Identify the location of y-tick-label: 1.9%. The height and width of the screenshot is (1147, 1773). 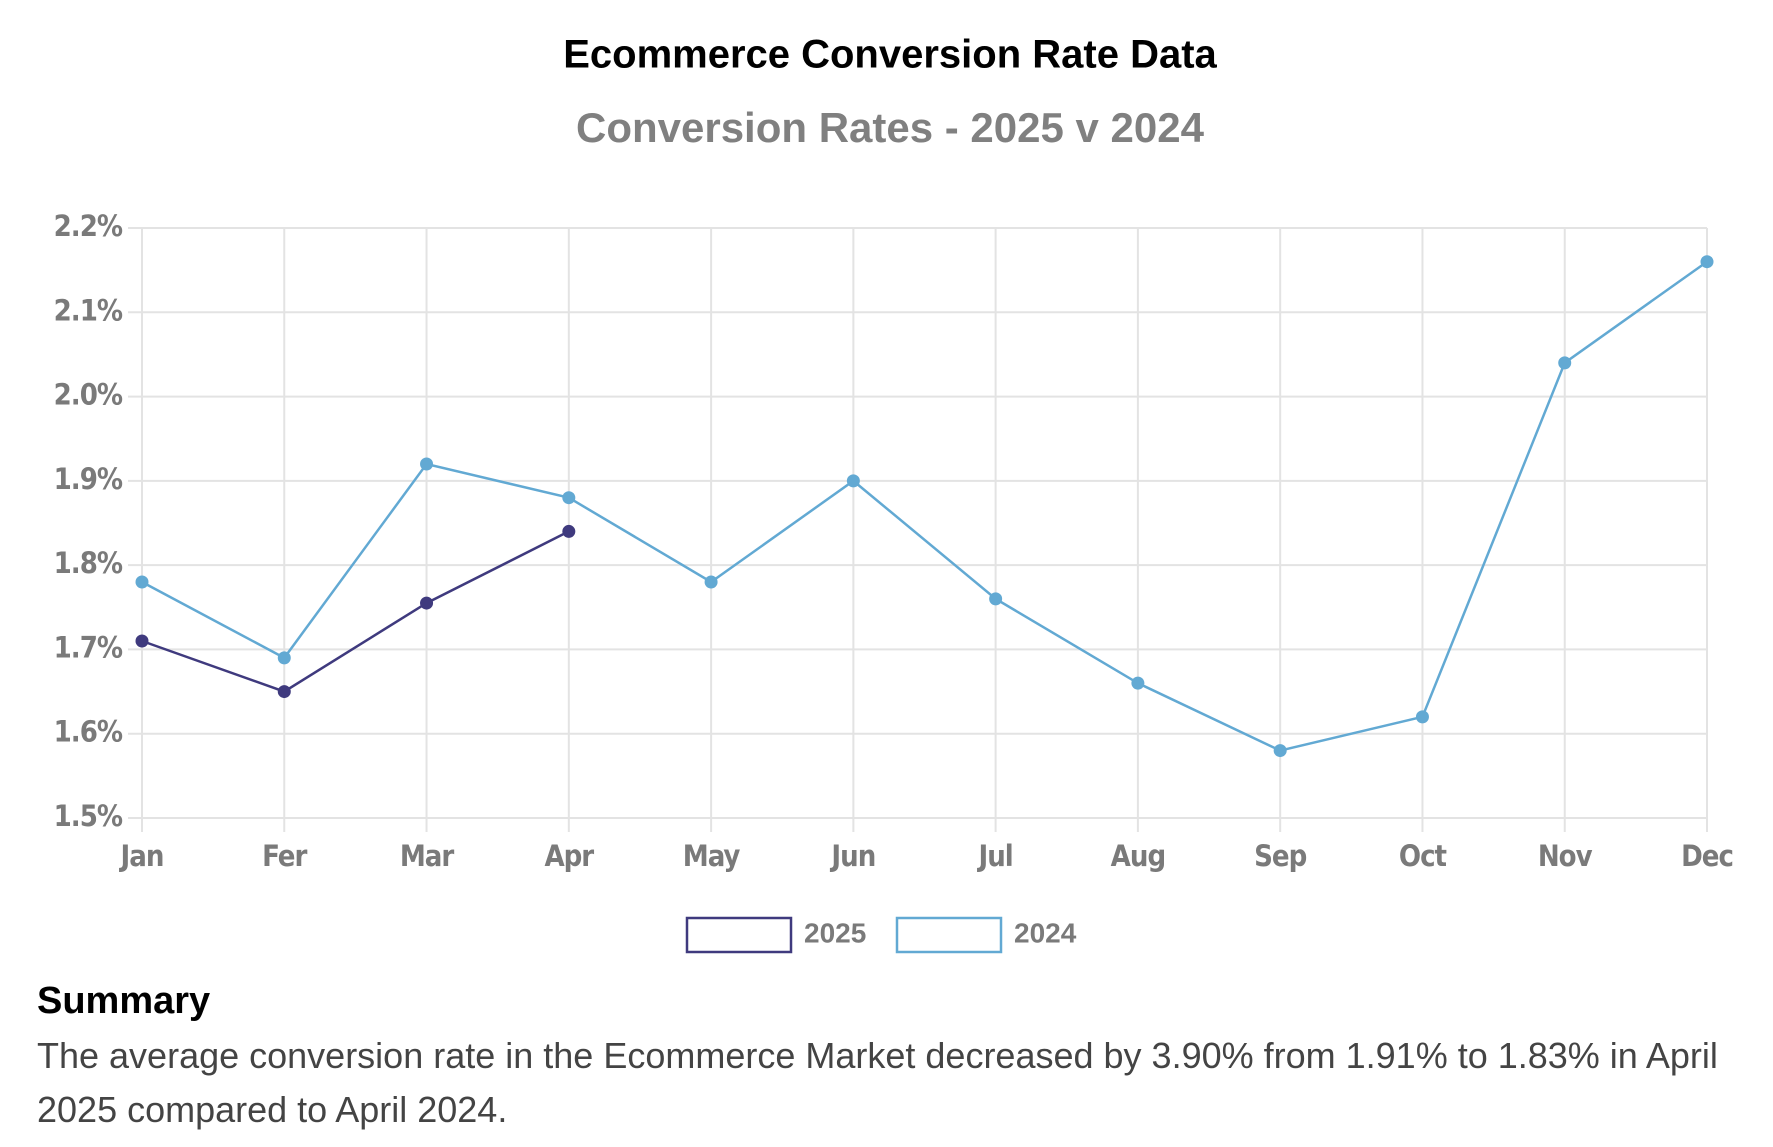
(88, 479).